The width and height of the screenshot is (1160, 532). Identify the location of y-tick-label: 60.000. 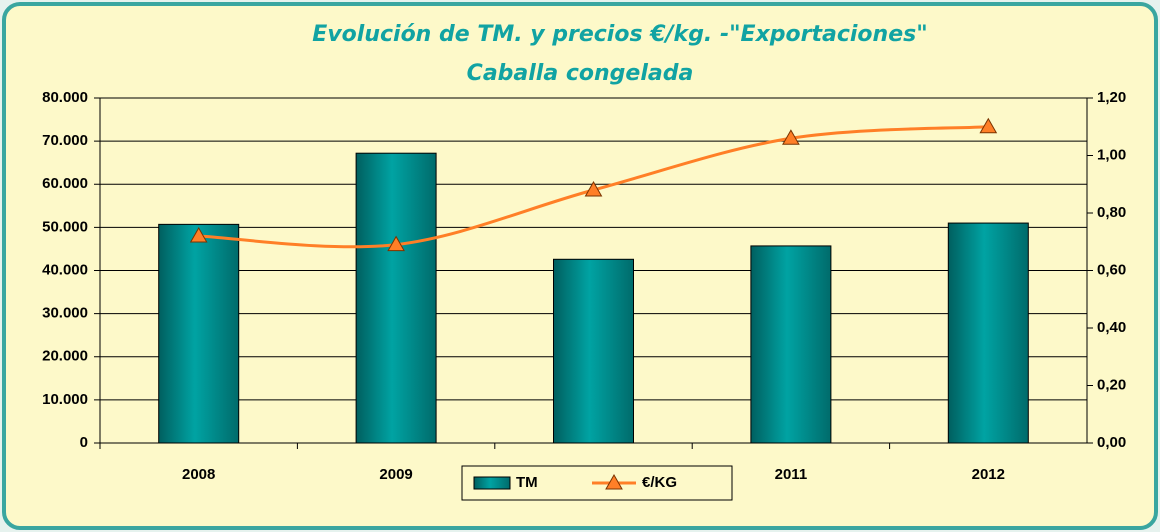
(65, 183).